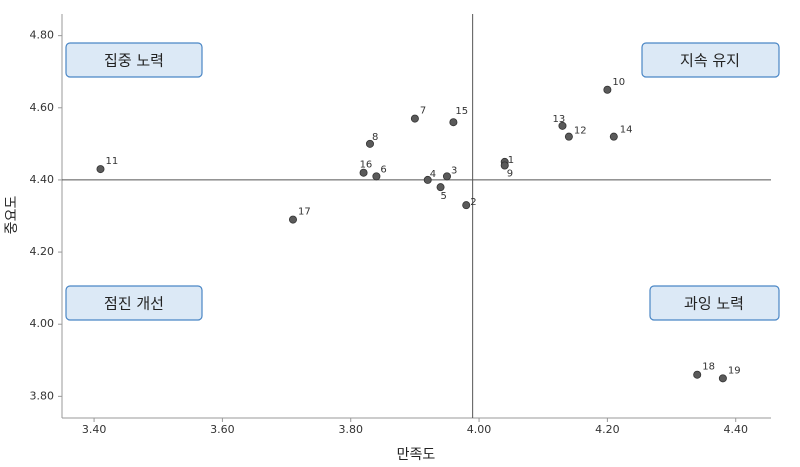  What do you see at coordinates (42, 323) in the screenshot?
I see `y-tick-label: 4.00` at bounding box center [42, 323].